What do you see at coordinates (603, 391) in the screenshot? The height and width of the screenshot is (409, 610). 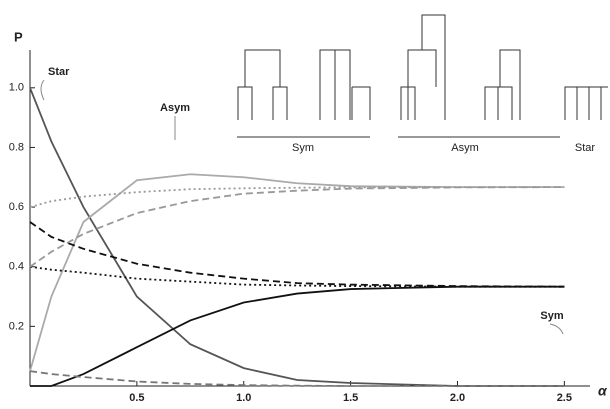 I see `x-axis-label: α` at bounding box center [603, 391].